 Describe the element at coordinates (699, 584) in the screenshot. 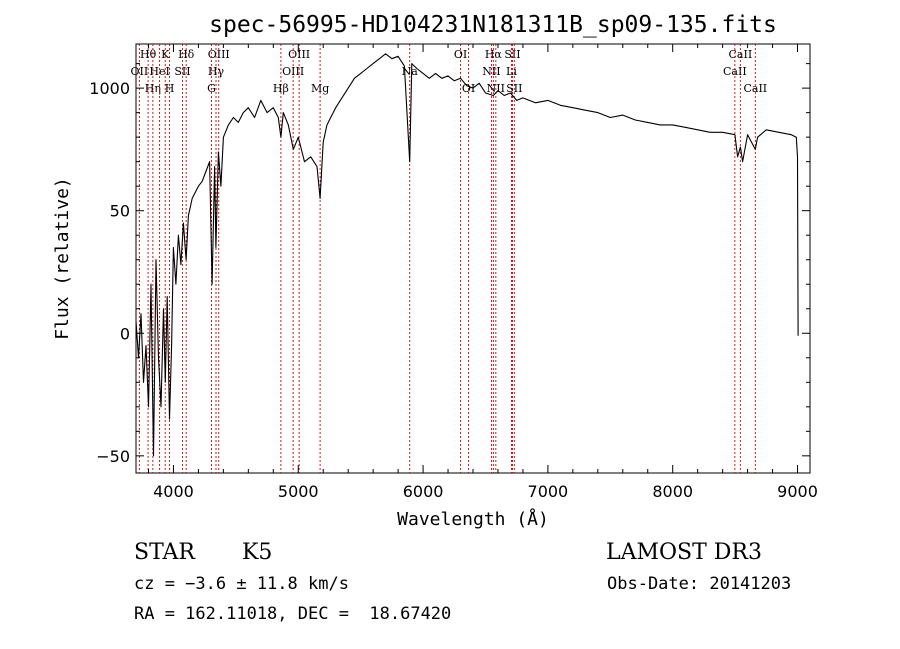

I see `obs-date: Obs-Date: 20141203` at that location.